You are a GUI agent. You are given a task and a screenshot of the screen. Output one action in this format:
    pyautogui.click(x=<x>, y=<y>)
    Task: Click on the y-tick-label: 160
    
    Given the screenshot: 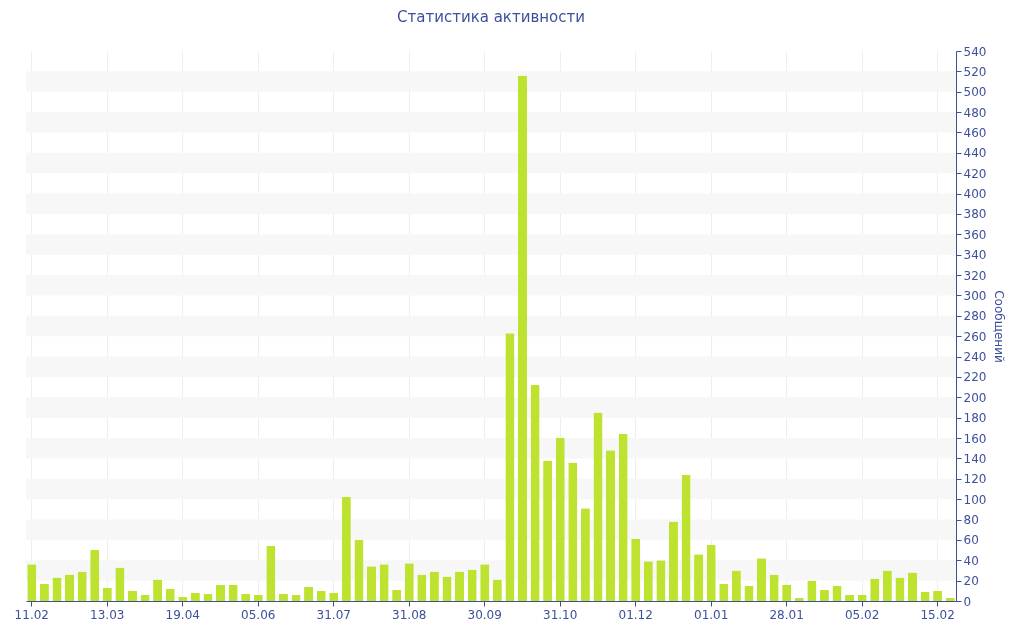 What is the action you would take?
    pyautogui.click(x=975, y=438)
    